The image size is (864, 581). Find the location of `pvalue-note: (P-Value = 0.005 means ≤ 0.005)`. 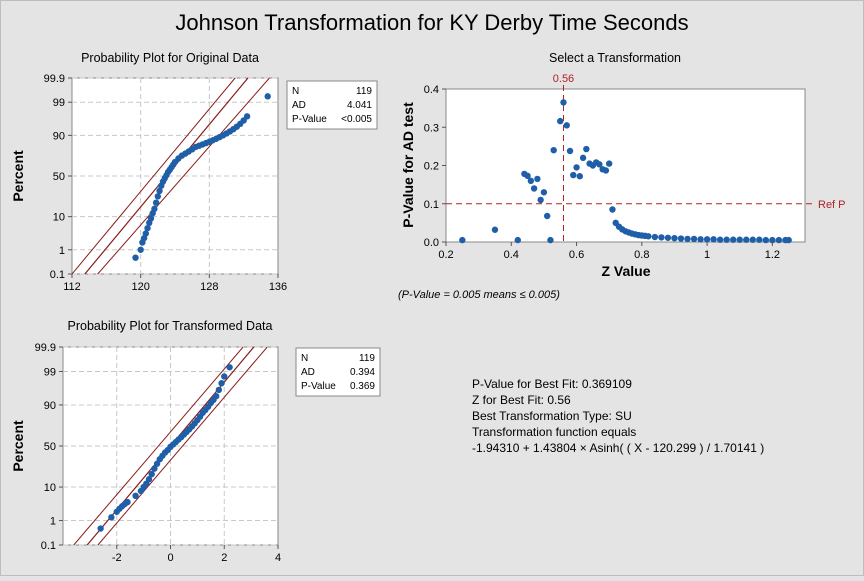

pvalue-note: (P-Value = 0.005 means ≤ 0.005) is located at coordinates (479, 295).